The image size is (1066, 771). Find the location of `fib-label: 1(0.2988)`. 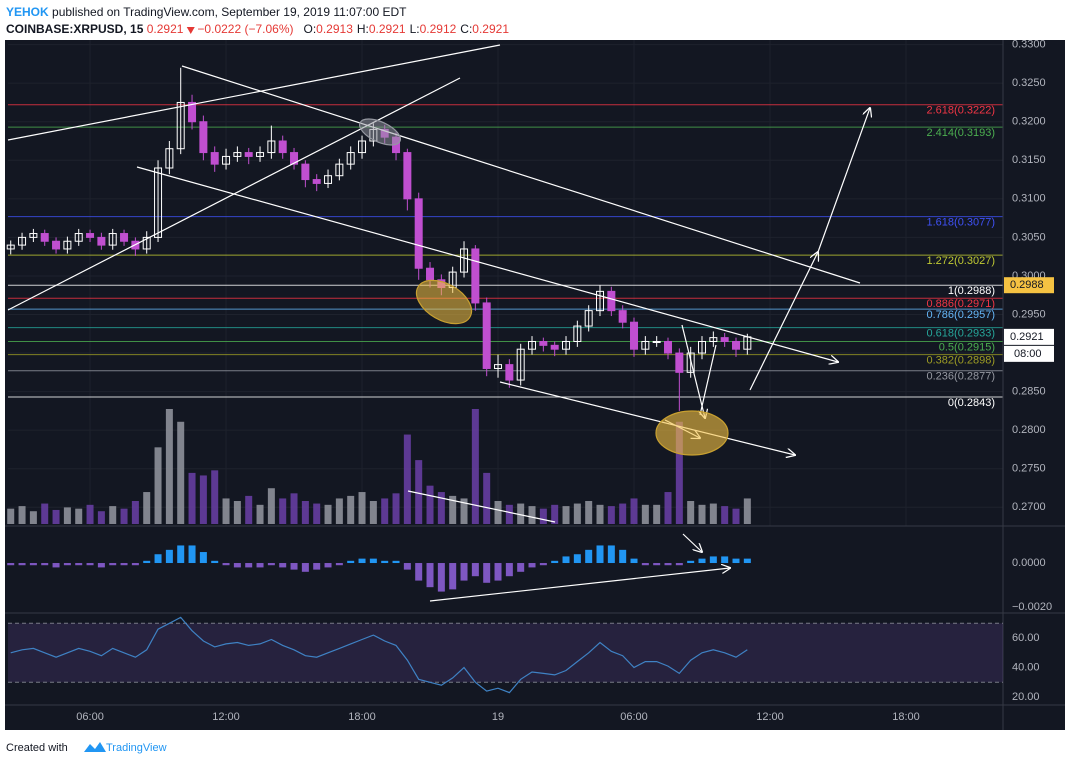

fib-label: 1(0.2988) is located at coordinates (971, 291).